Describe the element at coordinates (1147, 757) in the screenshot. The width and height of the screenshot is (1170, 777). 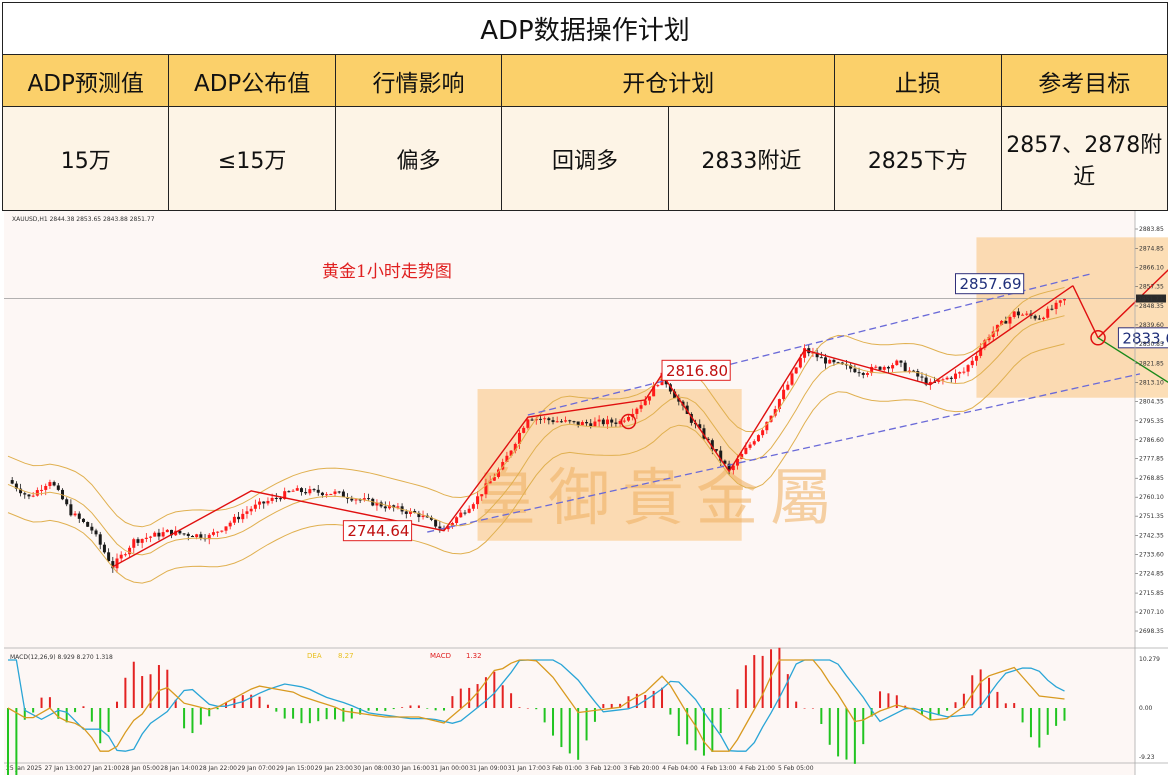
I see `macd-axis-tick-label: -9.23` at that location.